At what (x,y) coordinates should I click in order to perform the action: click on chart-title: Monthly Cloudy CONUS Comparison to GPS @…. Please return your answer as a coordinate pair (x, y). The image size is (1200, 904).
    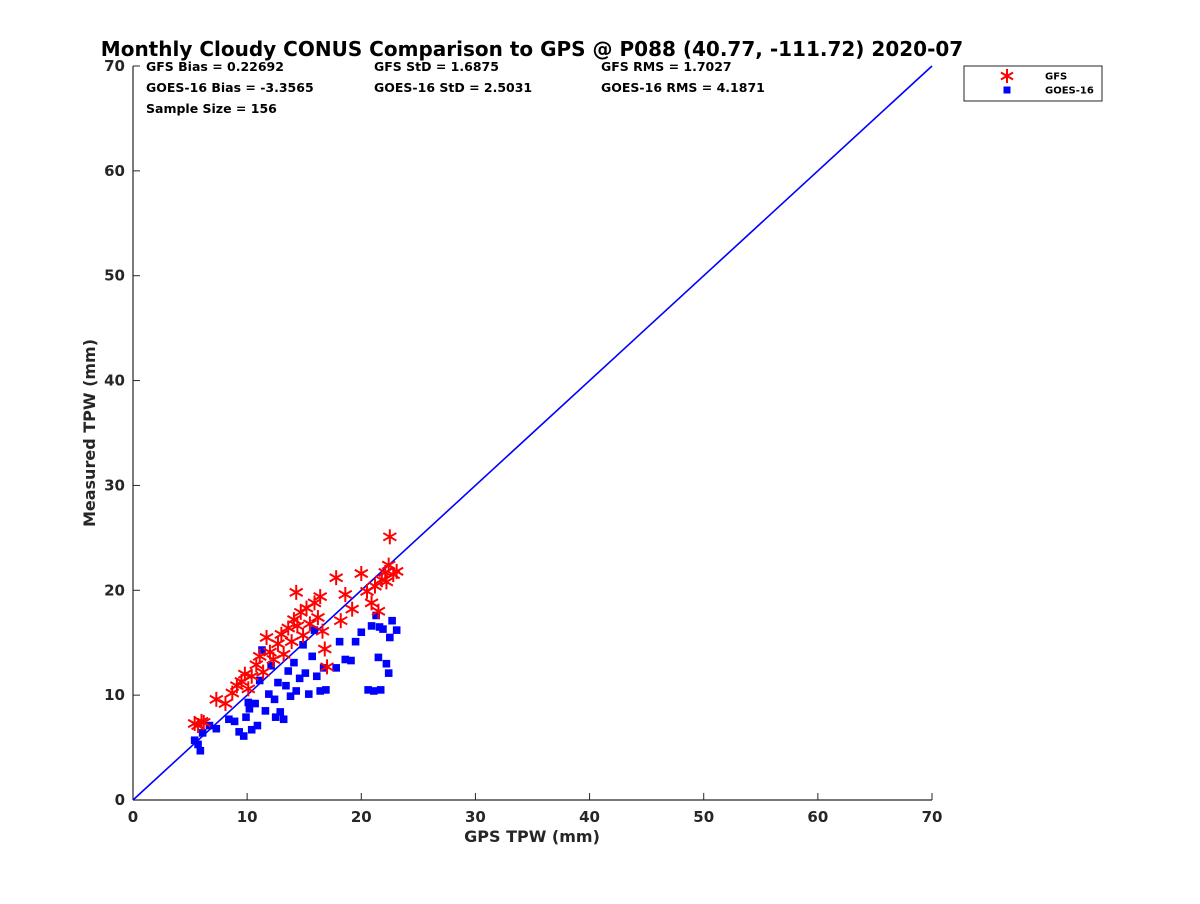
    Looking at the image, I should click on (532, 49).